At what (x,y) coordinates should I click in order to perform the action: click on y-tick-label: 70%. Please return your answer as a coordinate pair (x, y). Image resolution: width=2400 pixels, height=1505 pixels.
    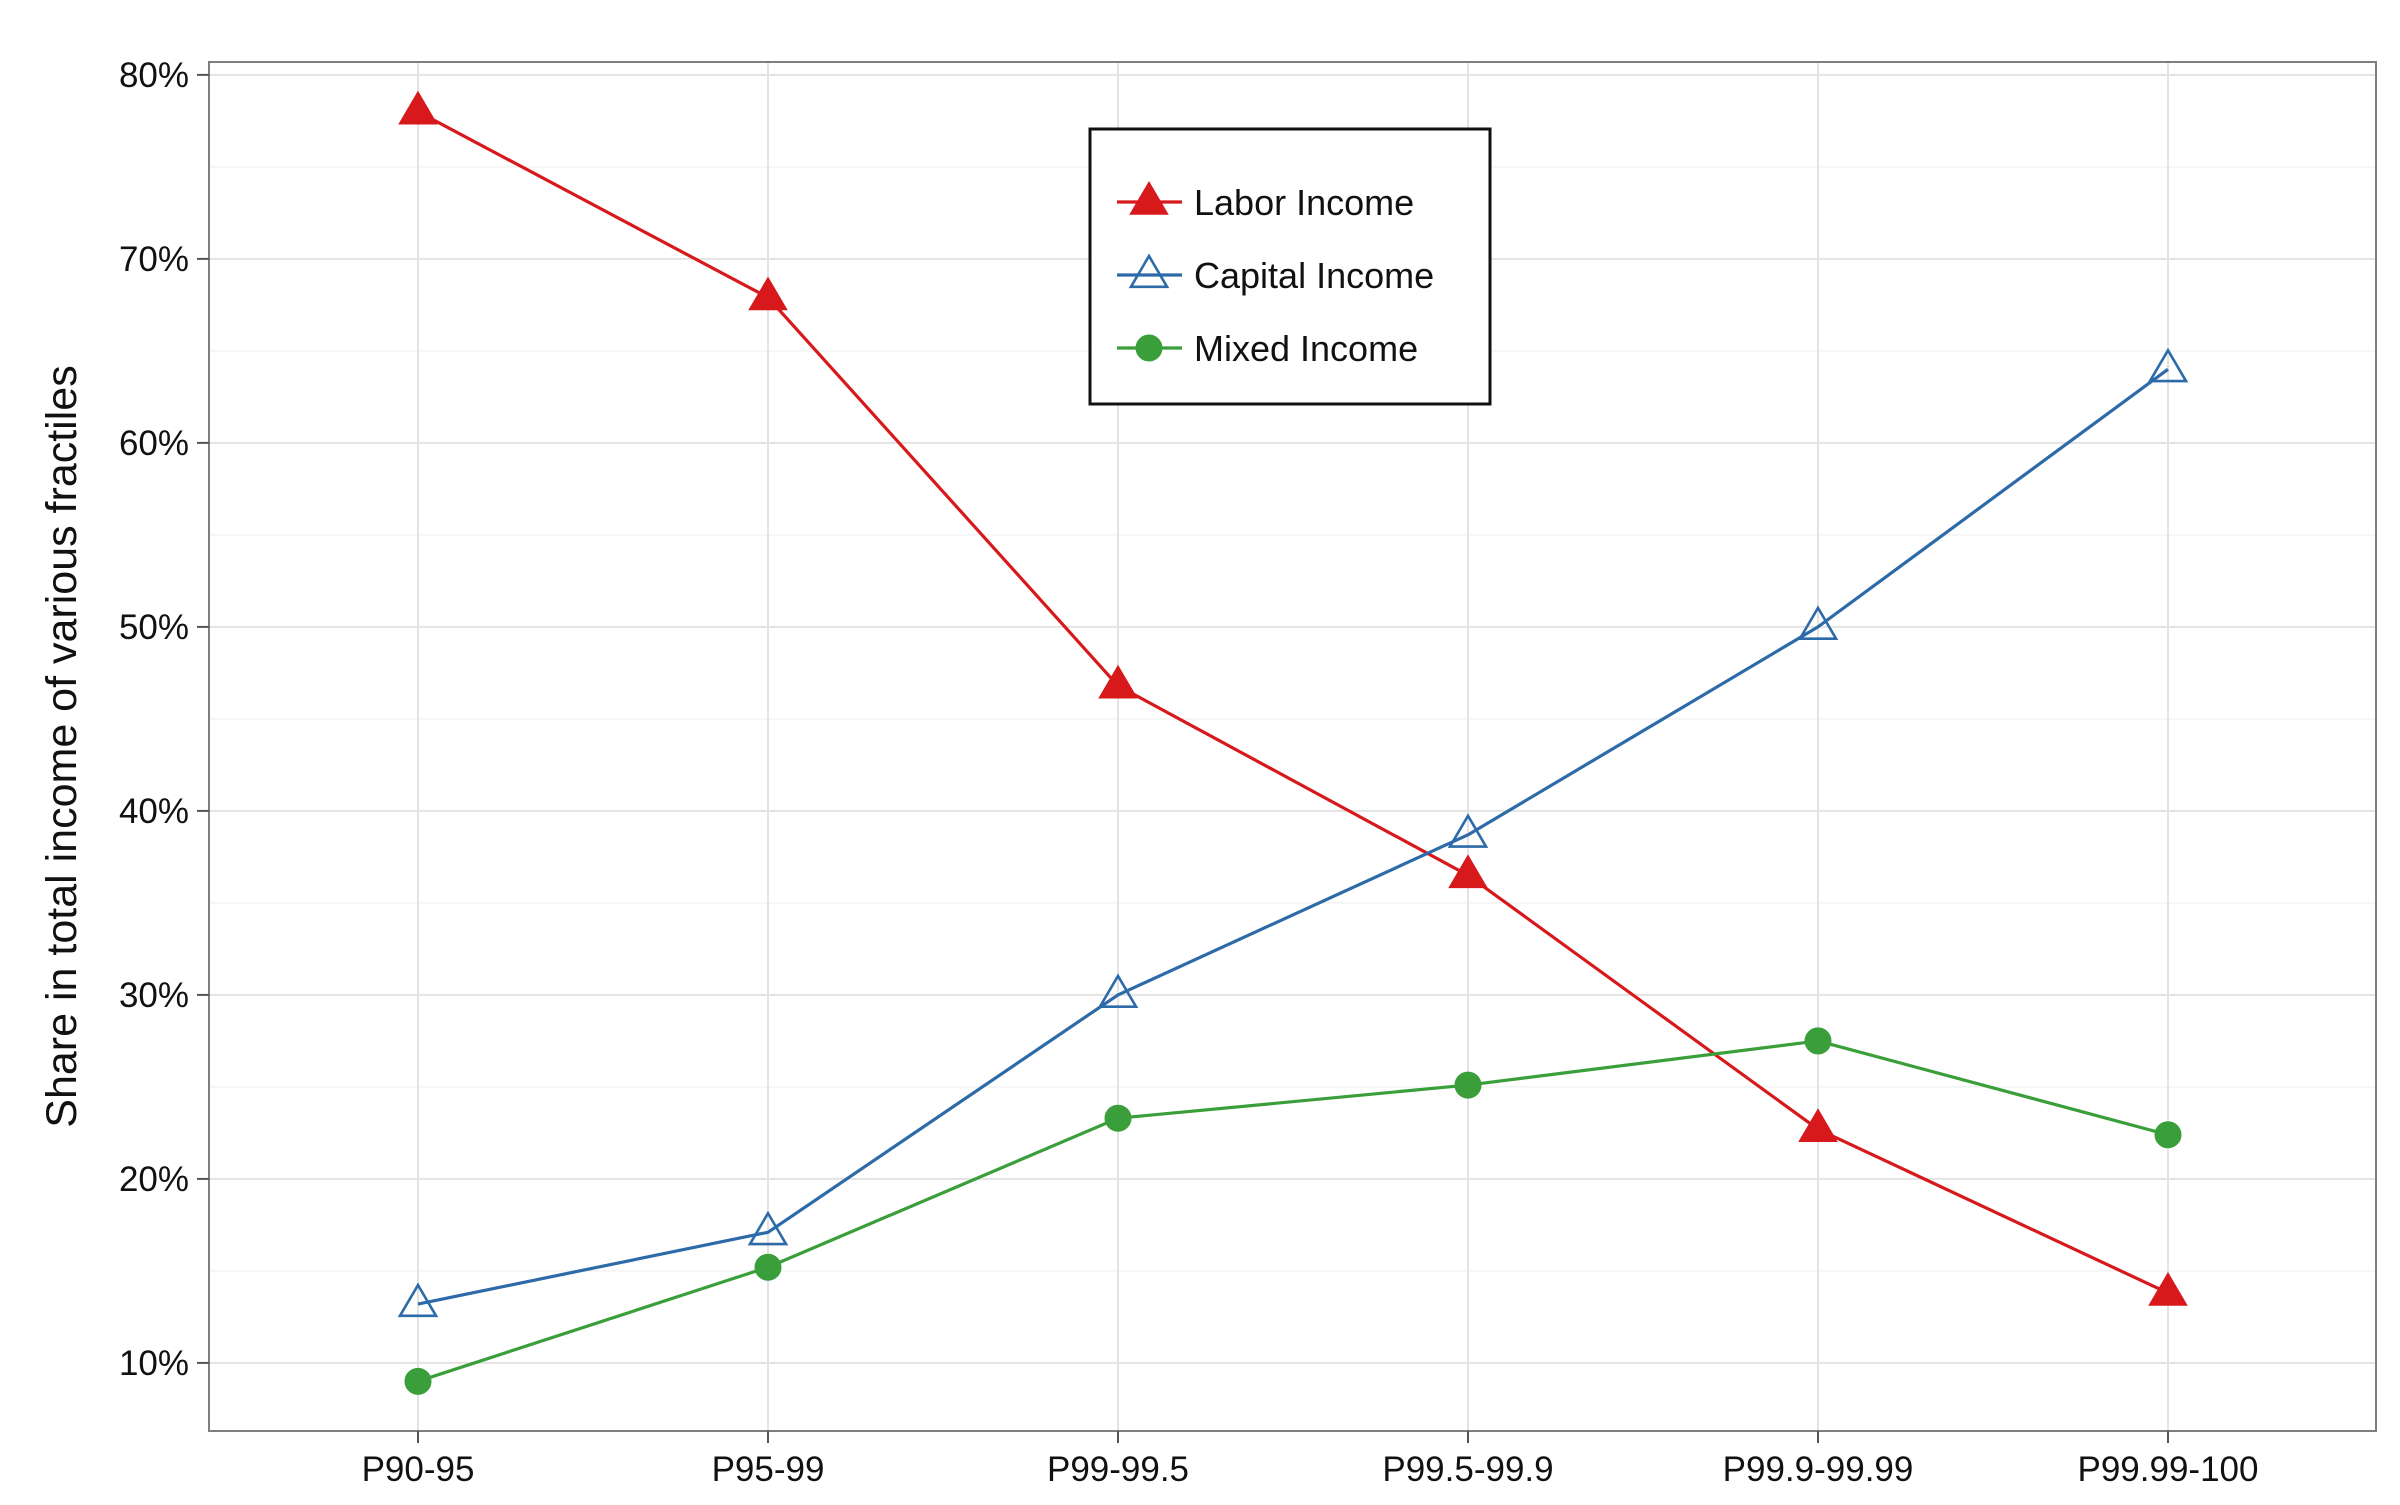
    Looking at the image, I should click on (154, 259).